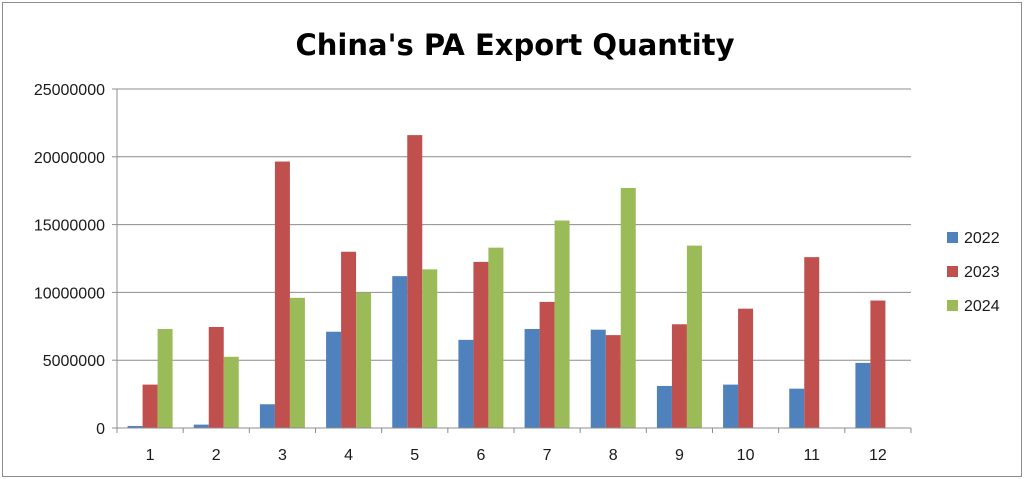  I want to click on x-tick-label: 12, so click(878, 455).